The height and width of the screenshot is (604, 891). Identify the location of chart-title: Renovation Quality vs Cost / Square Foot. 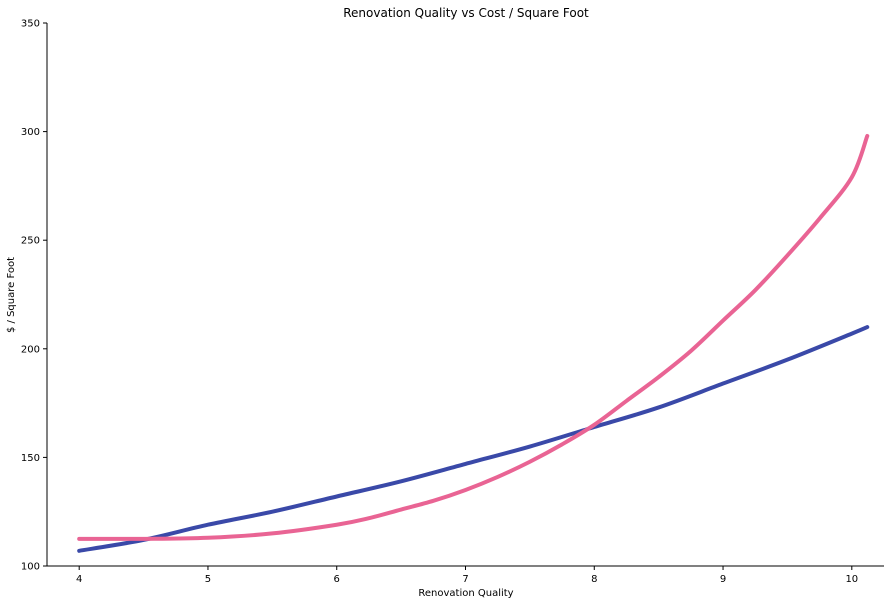
(466, 13).